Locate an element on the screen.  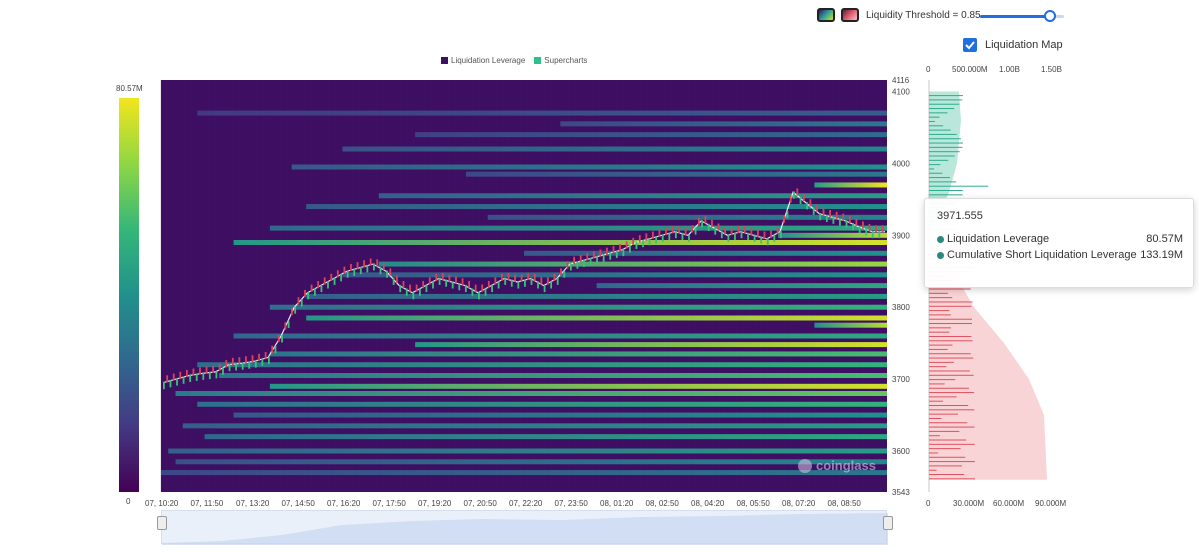
threshold-slider-handle is located at coordinates (1050, 16).